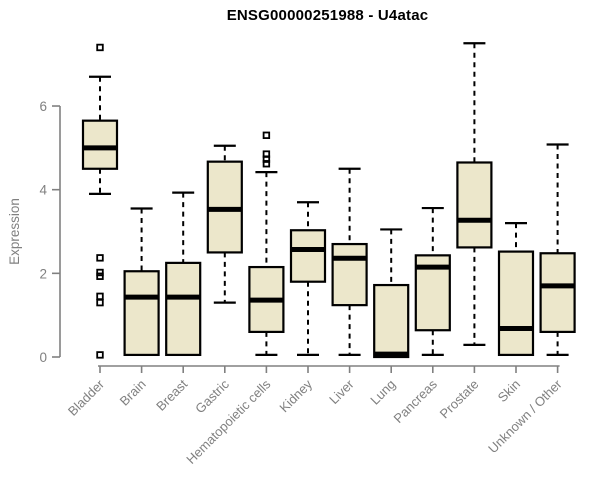  What do you see at coordinates (100, 201) in the screenshot?
I see `boxplot-bladder` at bounding box center [100, 201].